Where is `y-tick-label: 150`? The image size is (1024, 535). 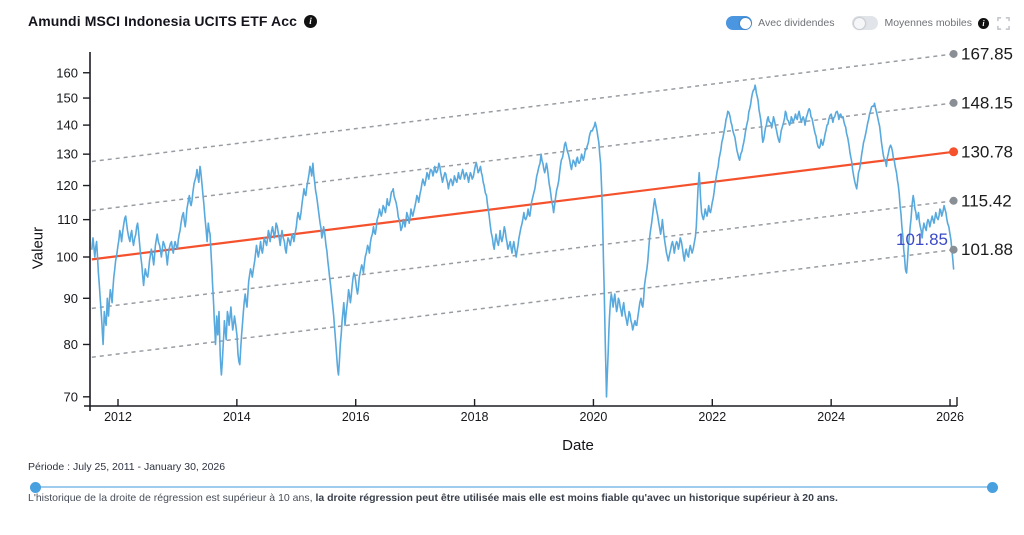 y-tick-label: 150 is located at coordinates (67, 98).